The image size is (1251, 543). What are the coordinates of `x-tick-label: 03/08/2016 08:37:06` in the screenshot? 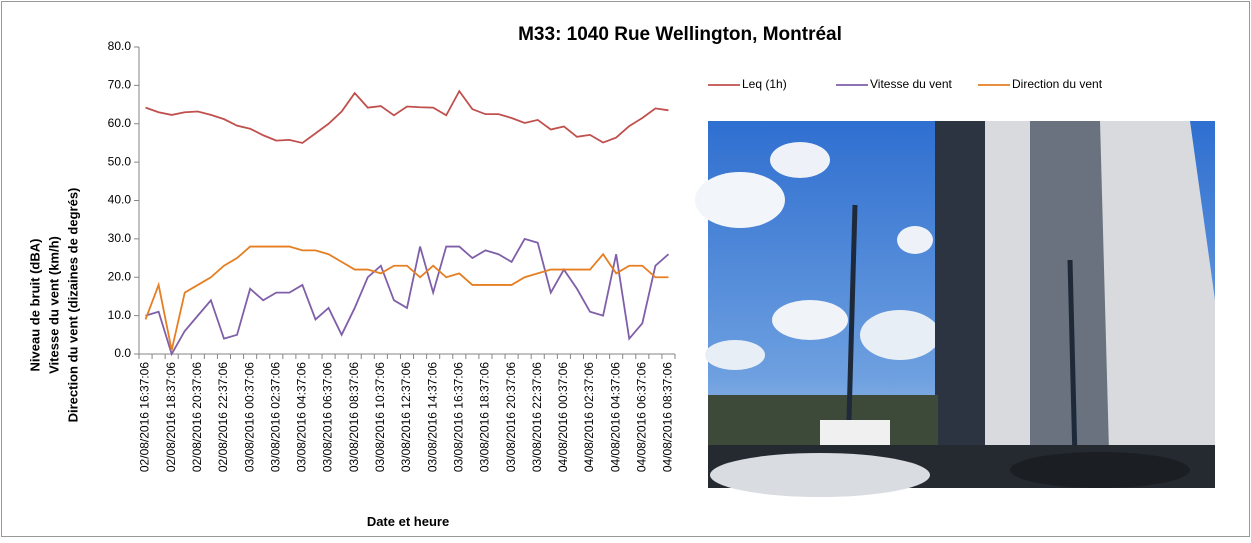 It's located at (354, 417).